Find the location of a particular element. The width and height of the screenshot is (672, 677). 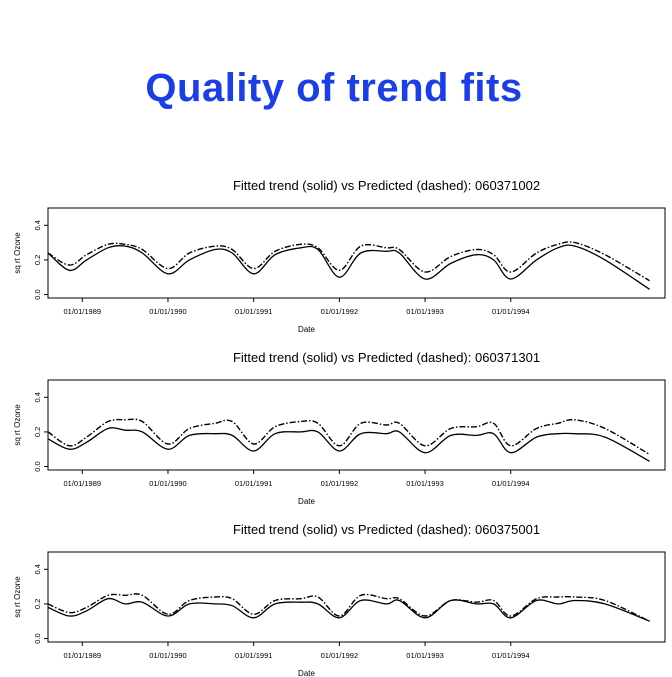

slide-title: Quality of trend fits is located at coordinates (334, 88).